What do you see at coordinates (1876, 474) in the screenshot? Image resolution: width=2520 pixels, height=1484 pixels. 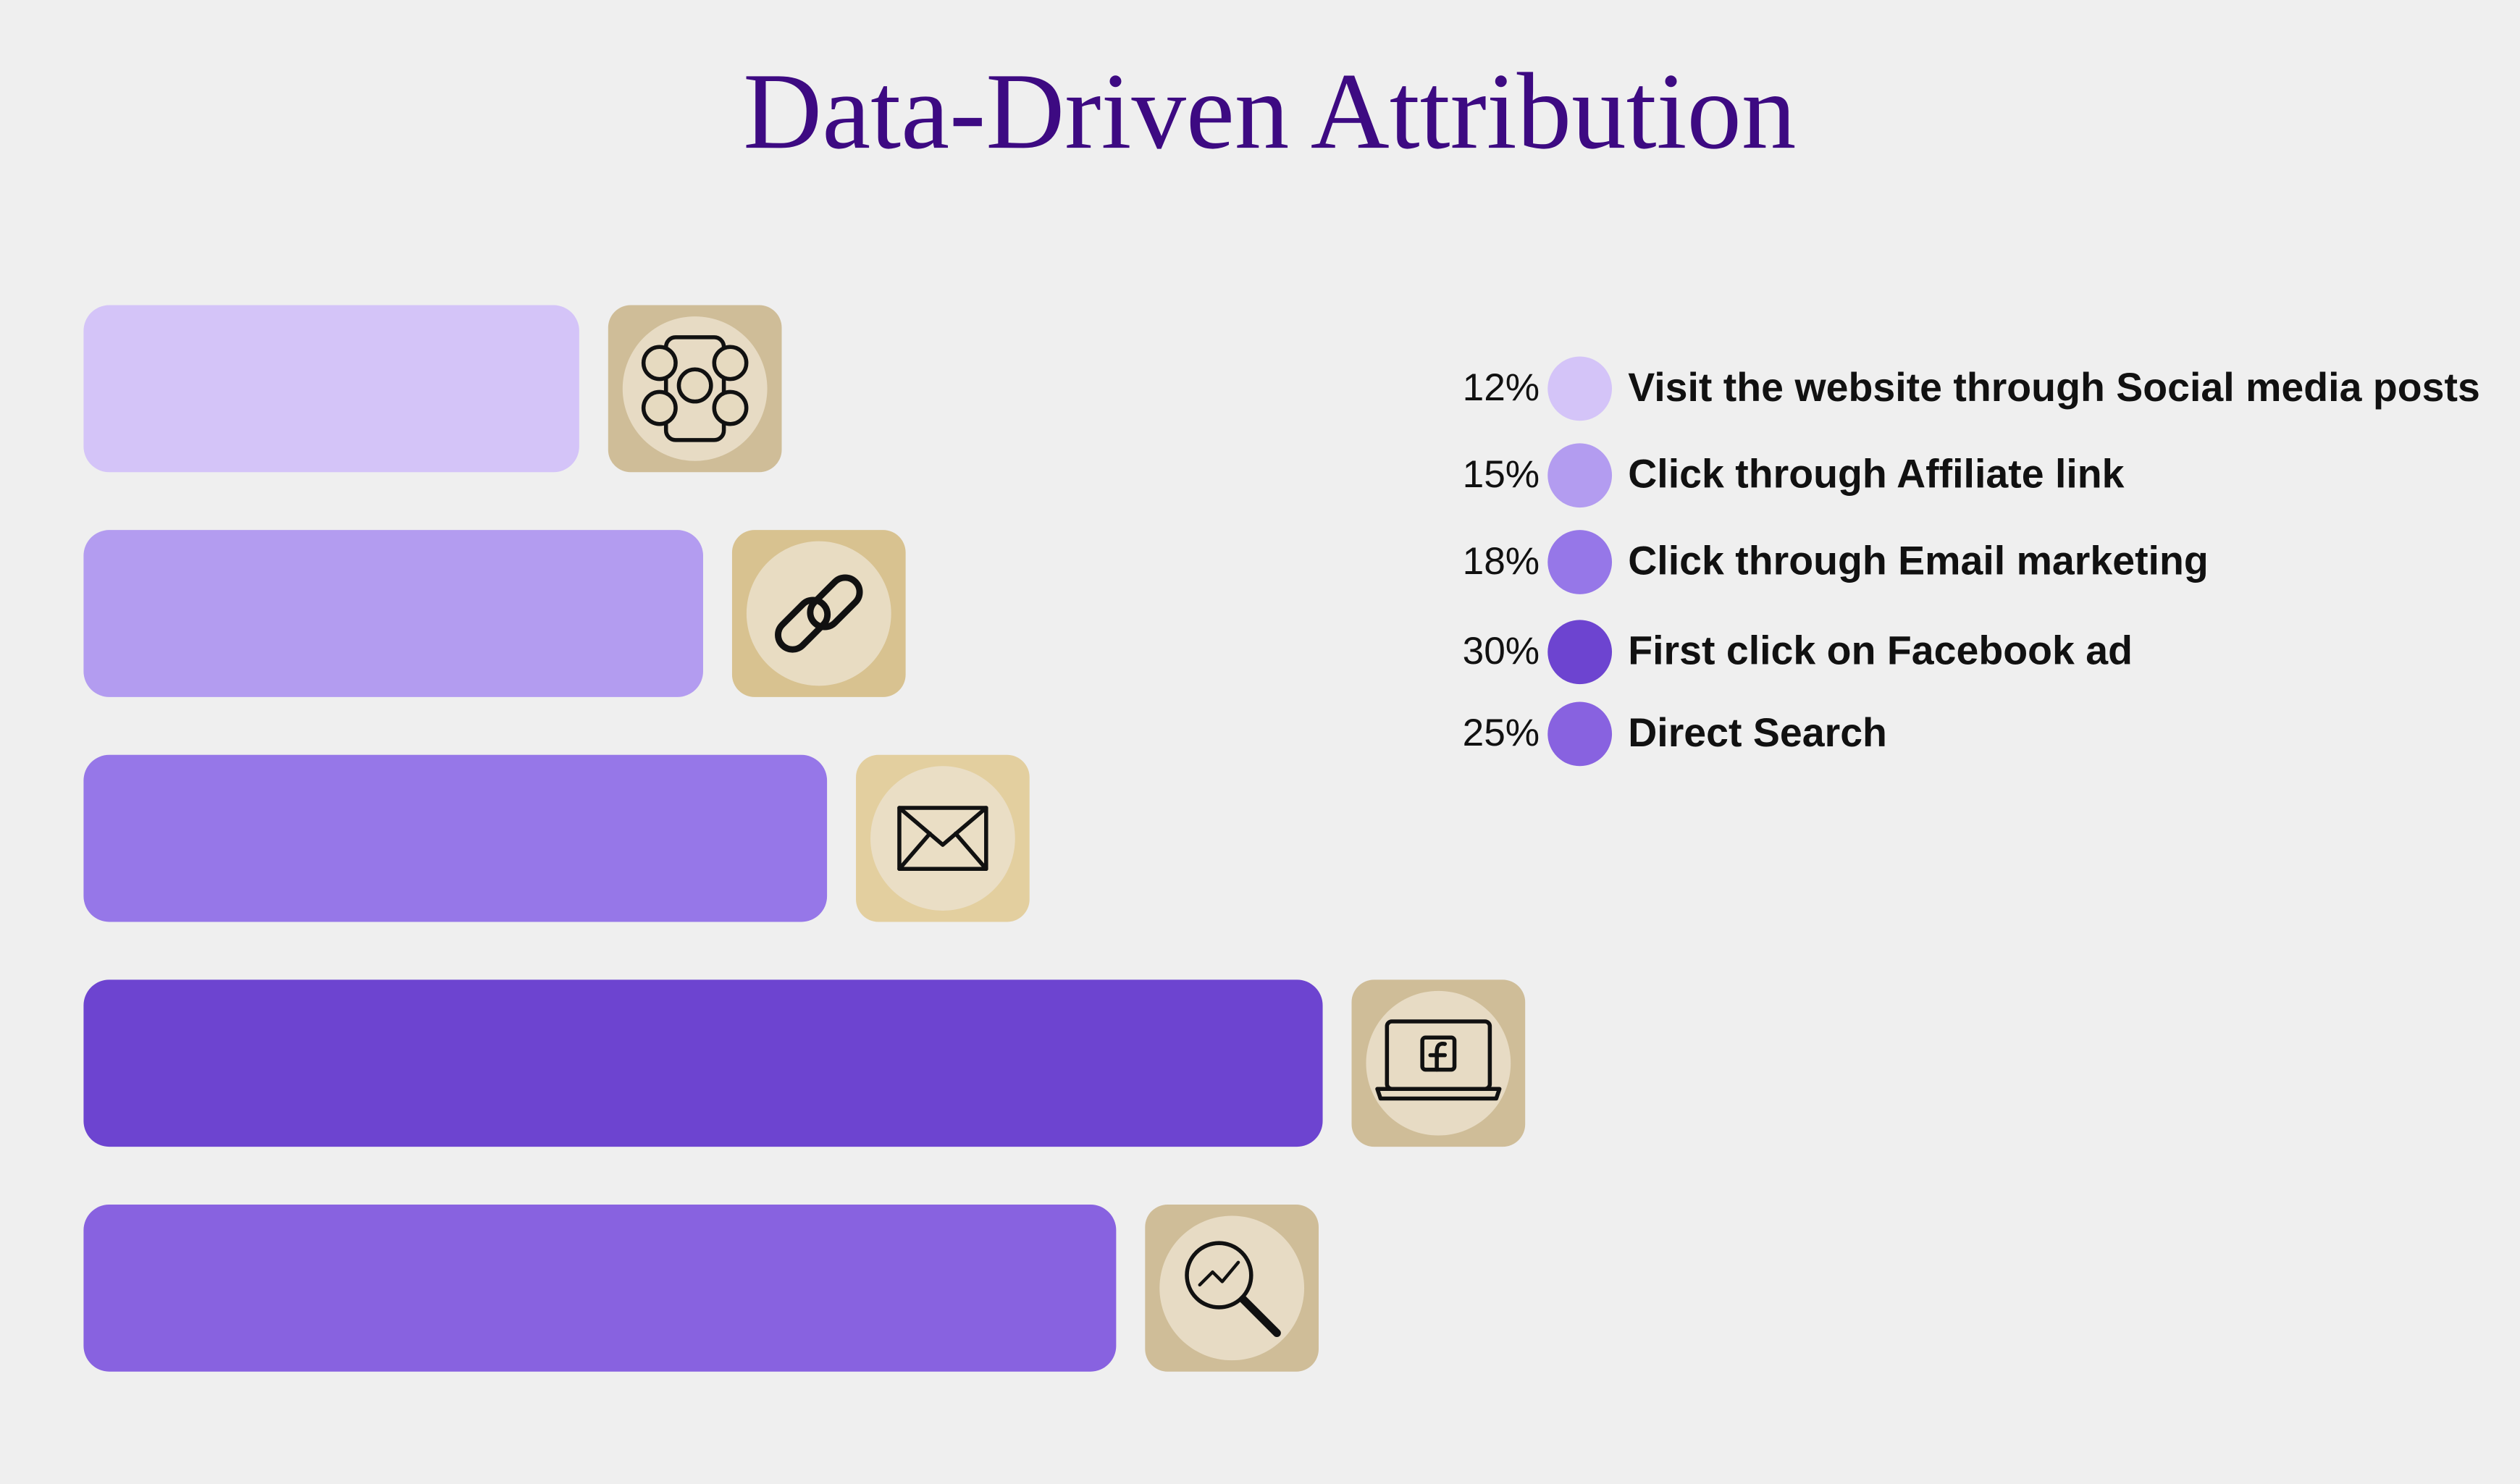 I see `legend-label: Click through Affiliate link` at bounding box center [1876, 474].